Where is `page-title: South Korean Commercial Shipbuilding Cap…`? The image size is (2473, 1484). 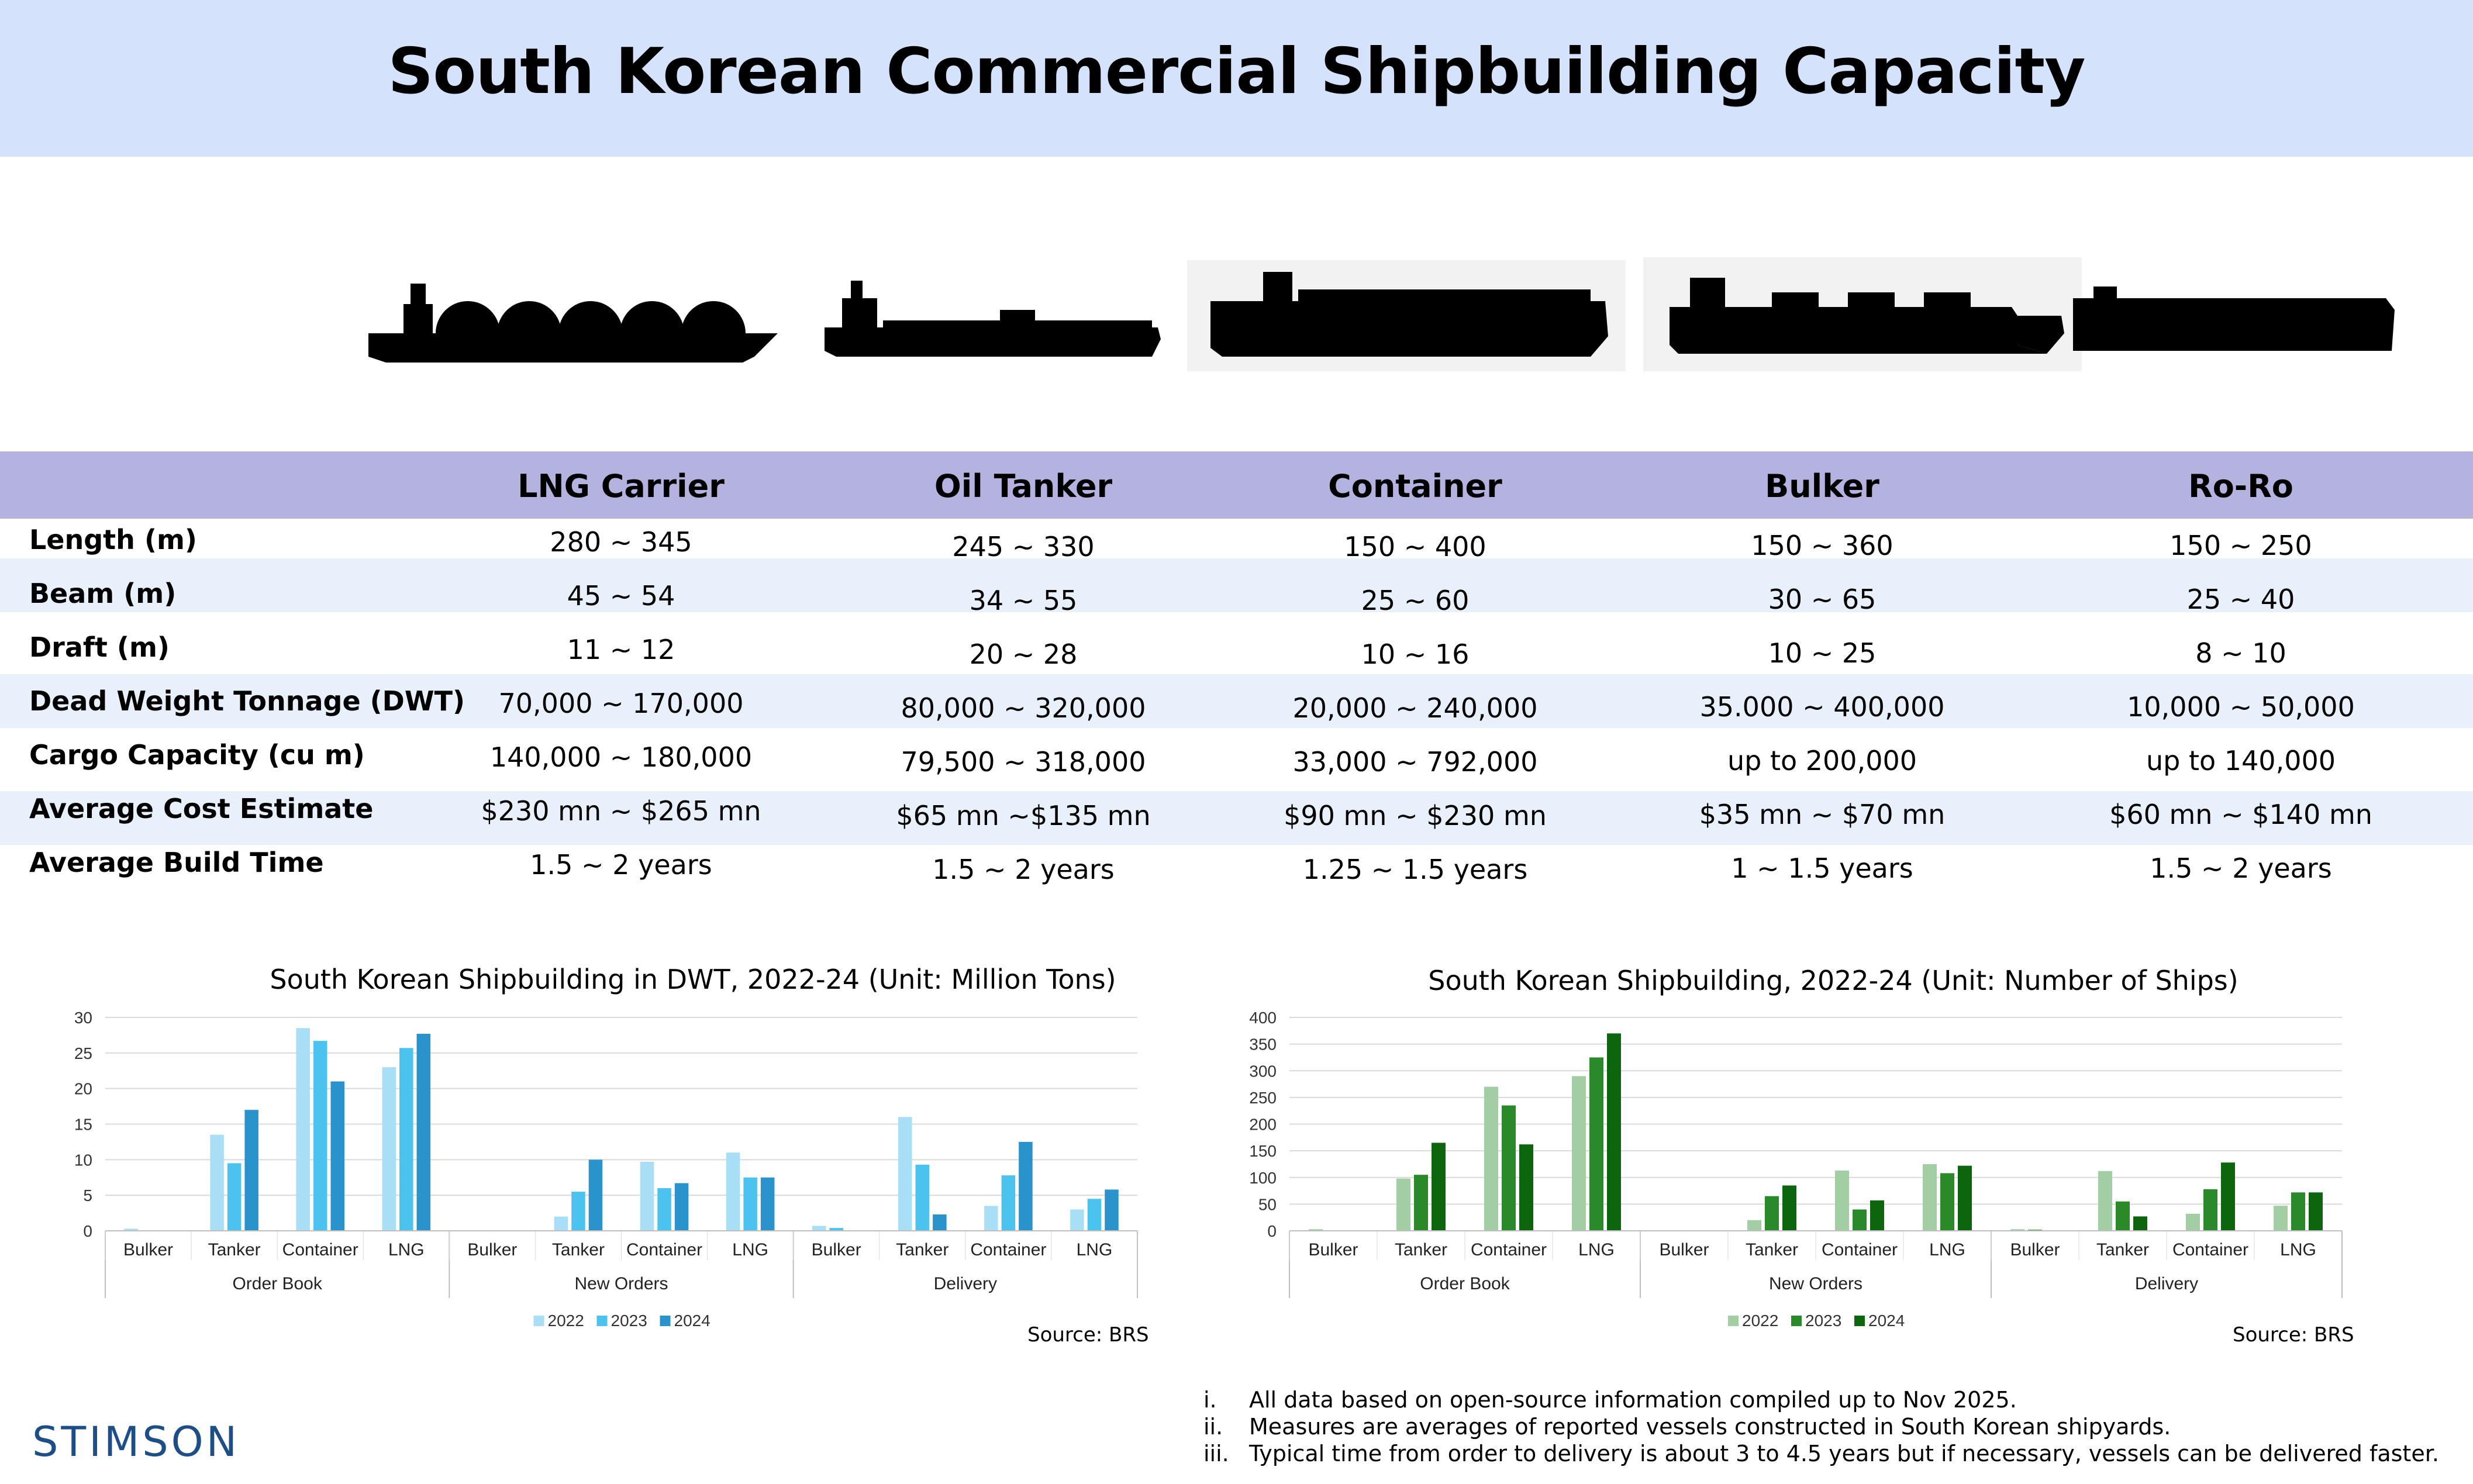
page-title: South Korean Commercial Shipbuilding Cap… is located at coordinates (1236, 71).